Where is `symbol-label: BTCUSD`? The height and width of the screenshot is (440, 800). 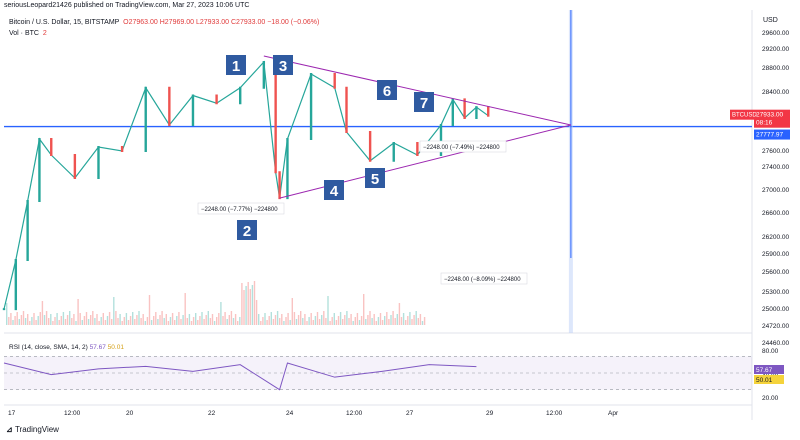 symbol-label: BTCUSD is located at coordinates (744, 116).